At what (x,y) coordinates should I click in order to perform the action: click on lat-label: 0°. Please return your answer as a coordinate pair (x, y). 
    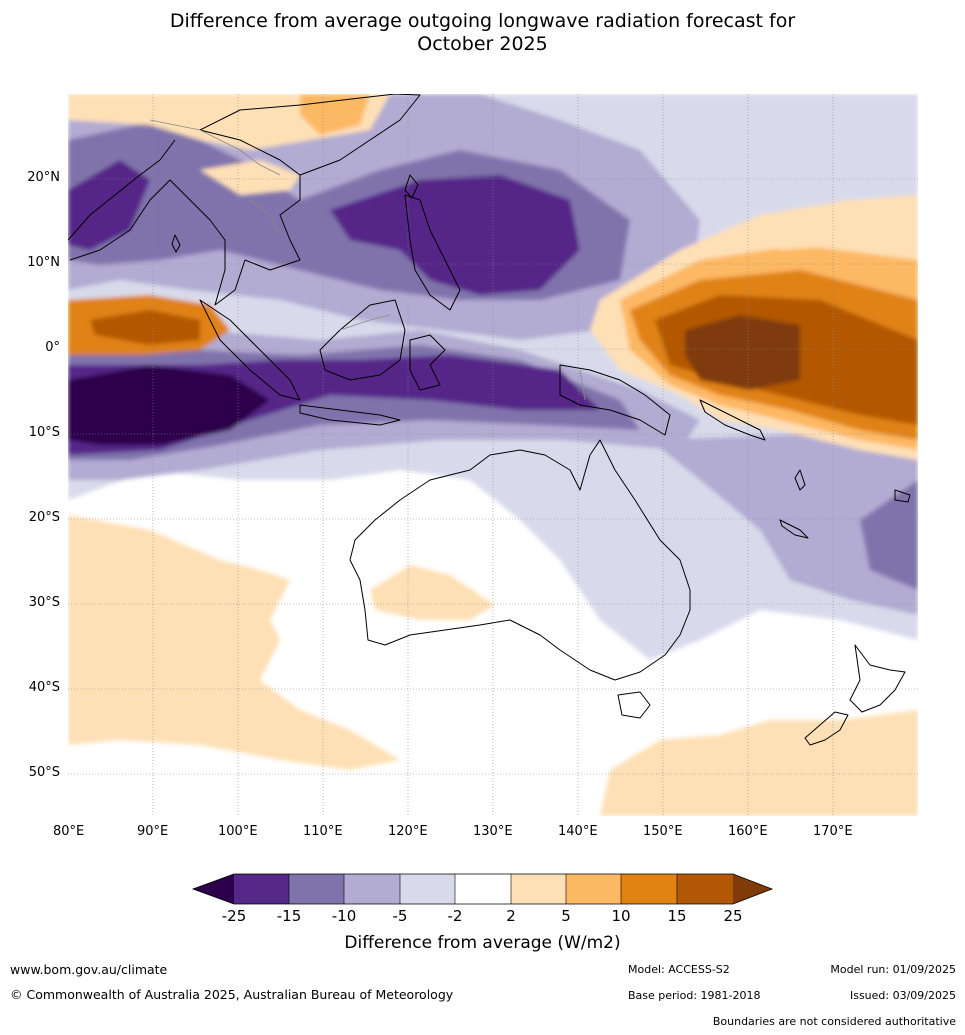
    Looking at the image, I should click on (52, 347).